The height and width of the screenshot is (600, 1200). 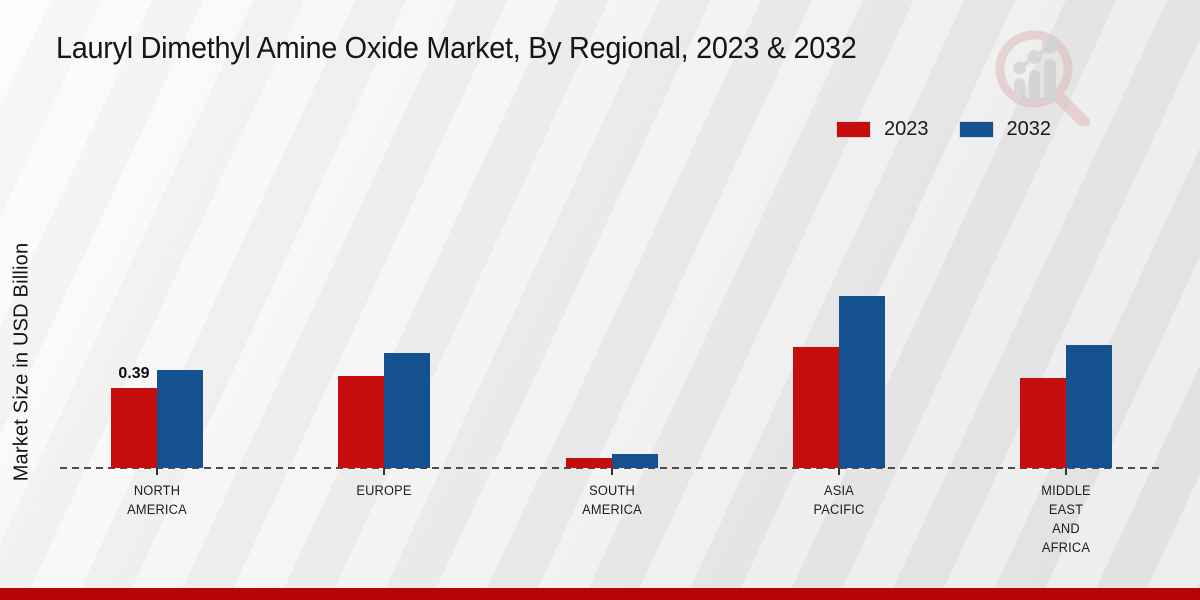 I want to click on legend-label: 2023, so click(x=906, y=129).